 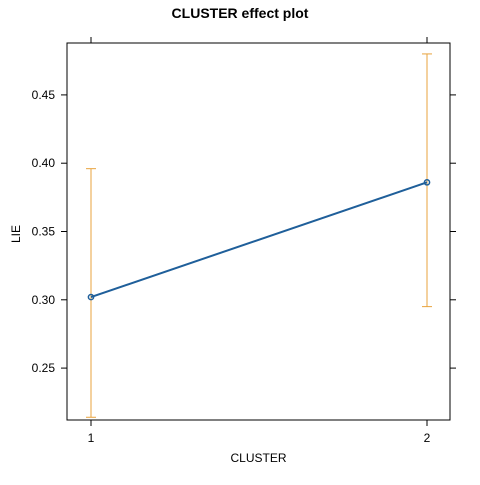 I want to click on x-tick-label: 2, so click(x=427, y=438).